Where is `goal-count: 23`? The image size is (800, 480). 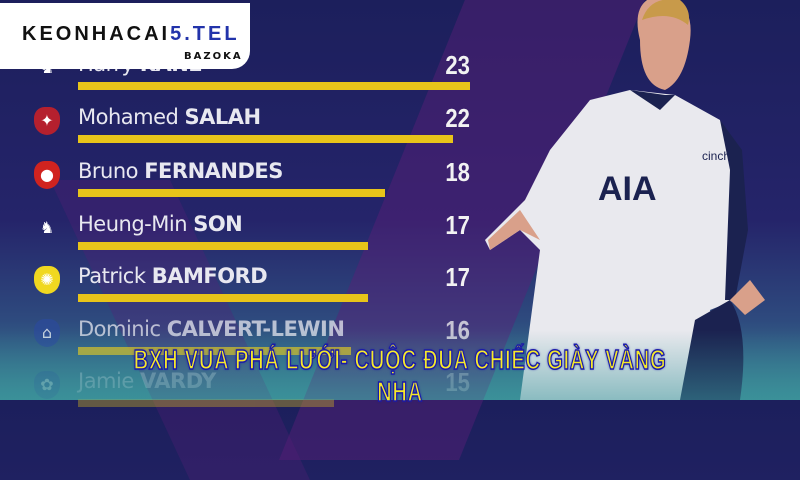 goal-count: 23 is located at coordinates (457, 65).